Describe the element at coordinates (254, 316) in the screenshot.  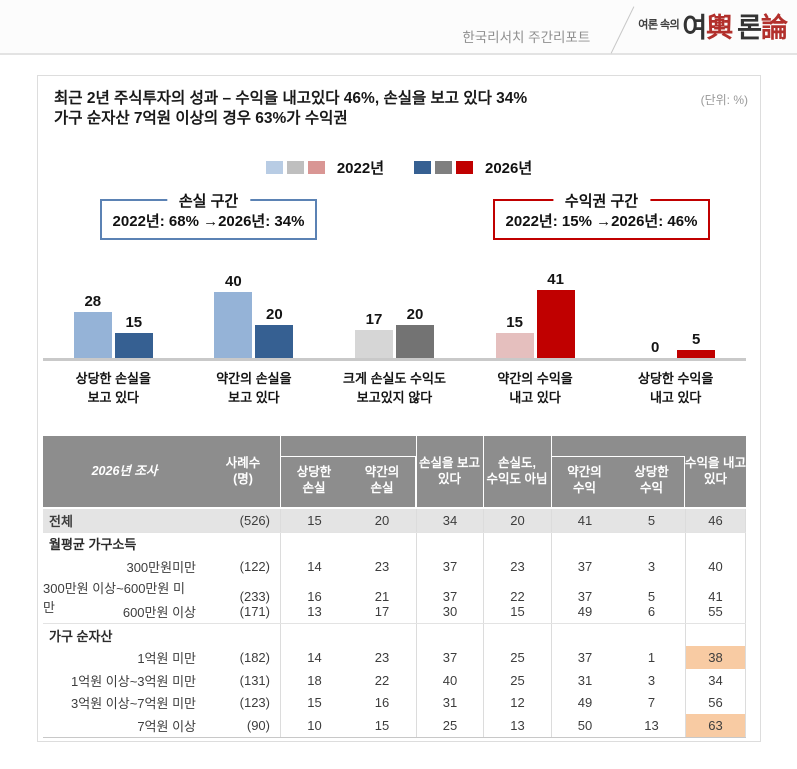
I see `bar-group: 40 20` at that location.